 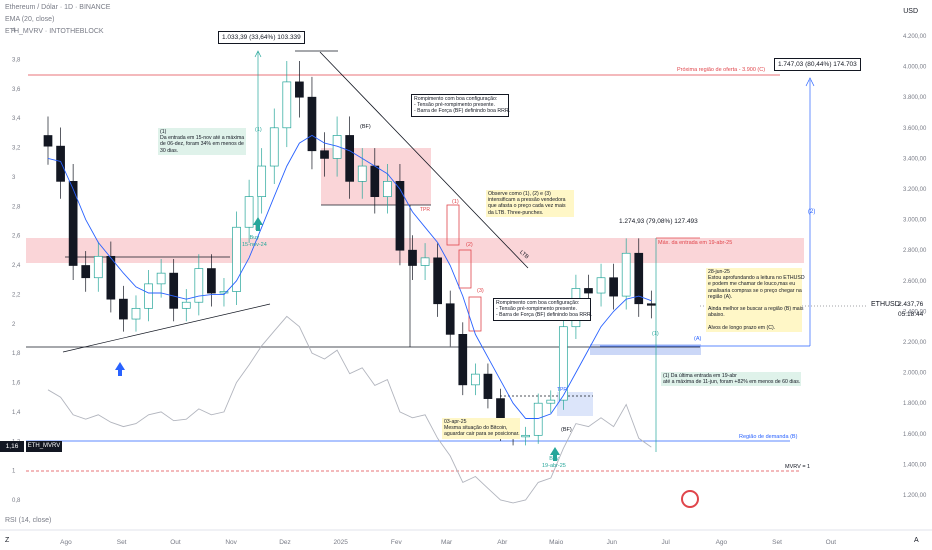 What do you see at coordinates (16, 295) in the screenshot?
I see `y-tick-left: 2,2` at bounding box center [16, 295].